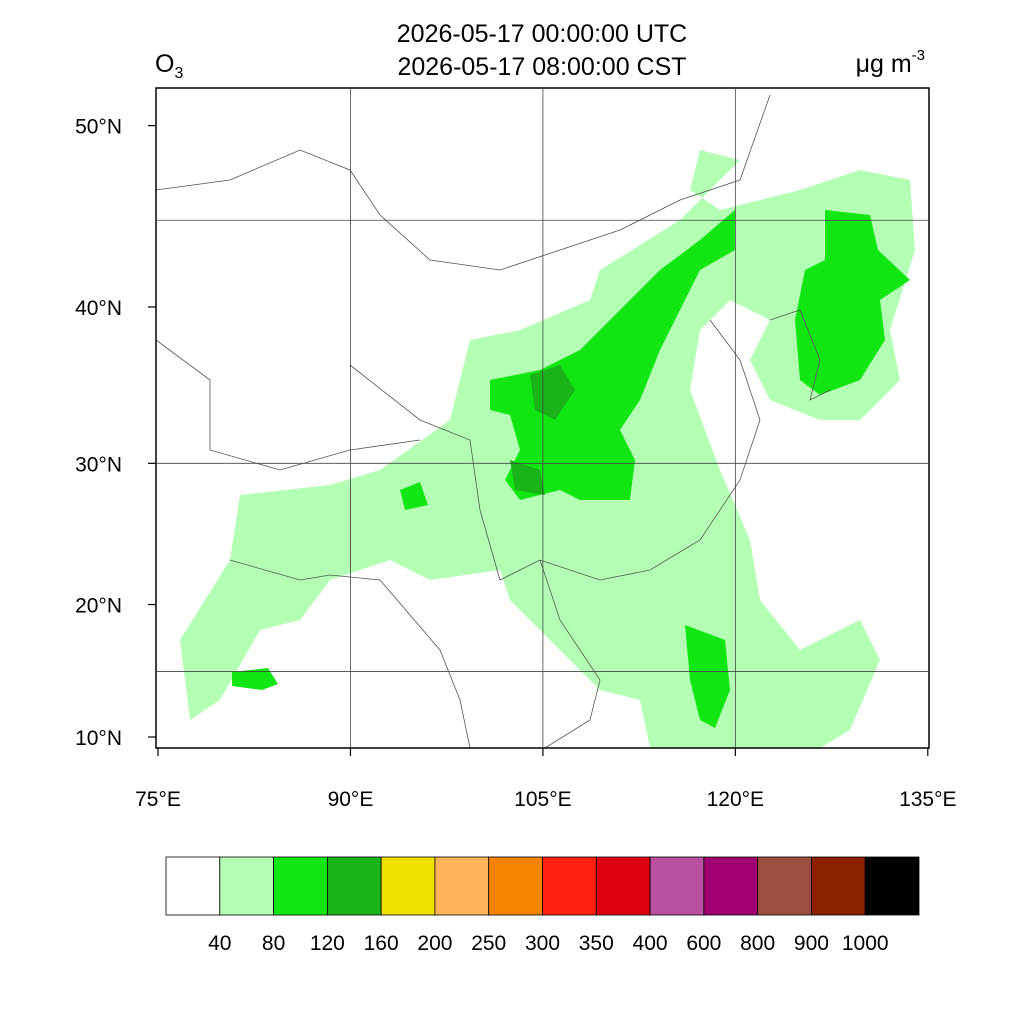 Image resolution: width=1024 pixels, height=1029 pixels. What do you see at coordinates (273, 943) in the screenshot?
I see `colorbar-label: 80` at bounding box center [273, 943].